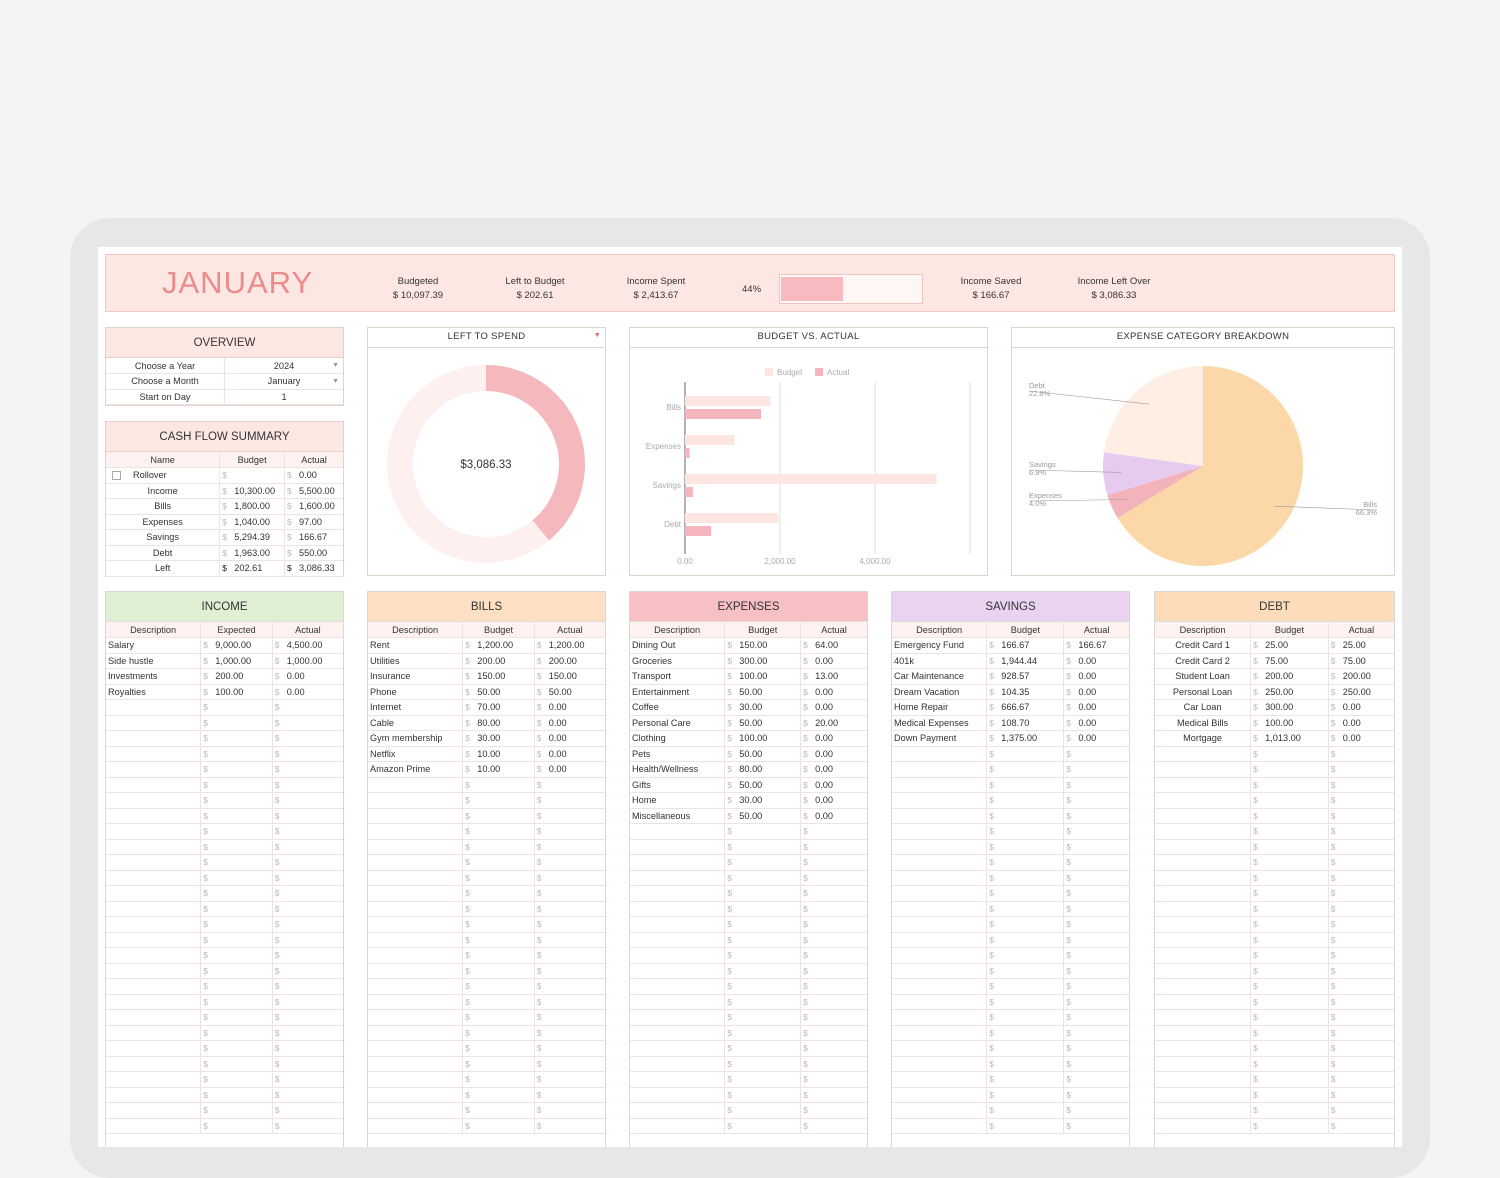 This screenshot has width=1500, height=1178. What do you see at coordinates (154, 676) in the screenshot?
I see `description-cell: Investments` at bounding box center [154, 676].